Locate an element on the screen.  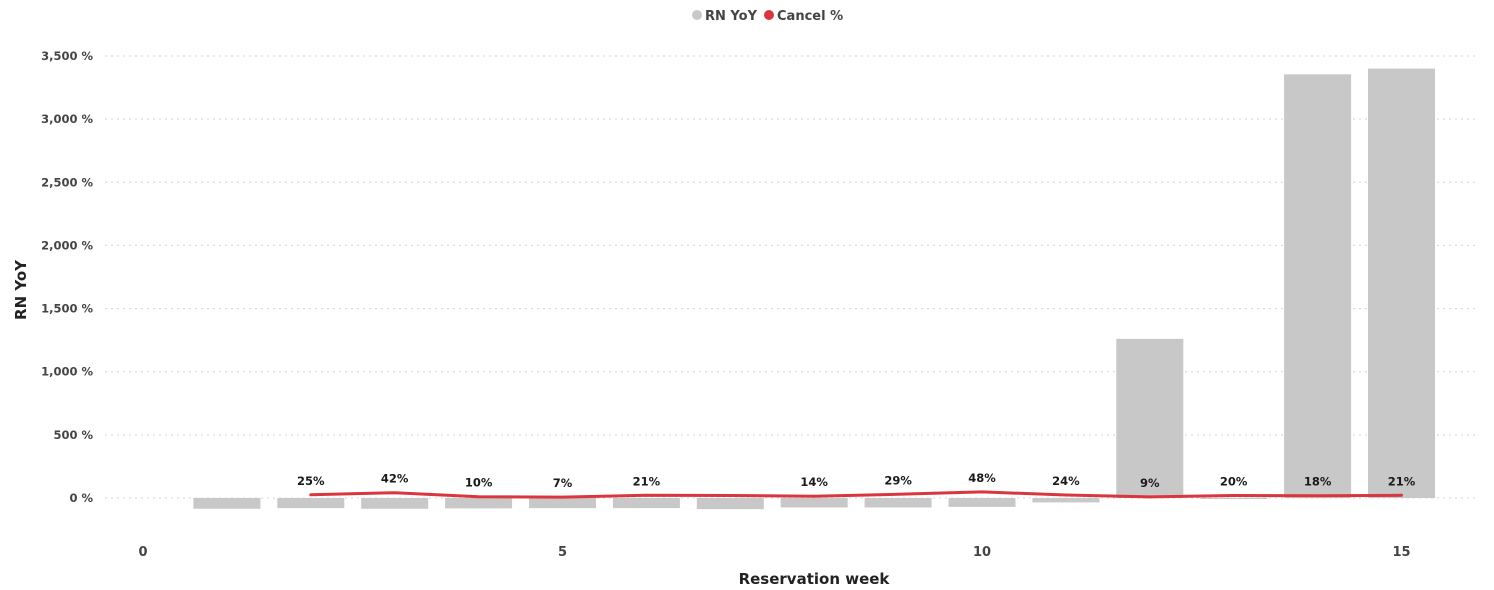
y-tick-label: 3,000 % is located at coordinates (67, 119).